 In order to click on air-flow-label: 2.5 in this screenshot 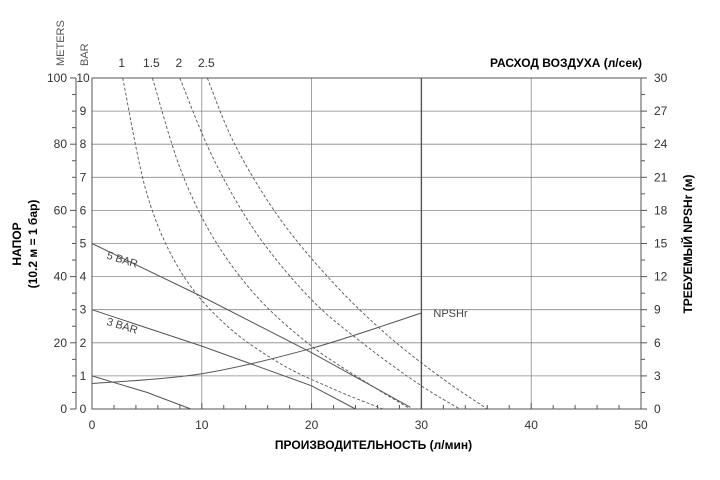, I will do `click(206, 63)`.